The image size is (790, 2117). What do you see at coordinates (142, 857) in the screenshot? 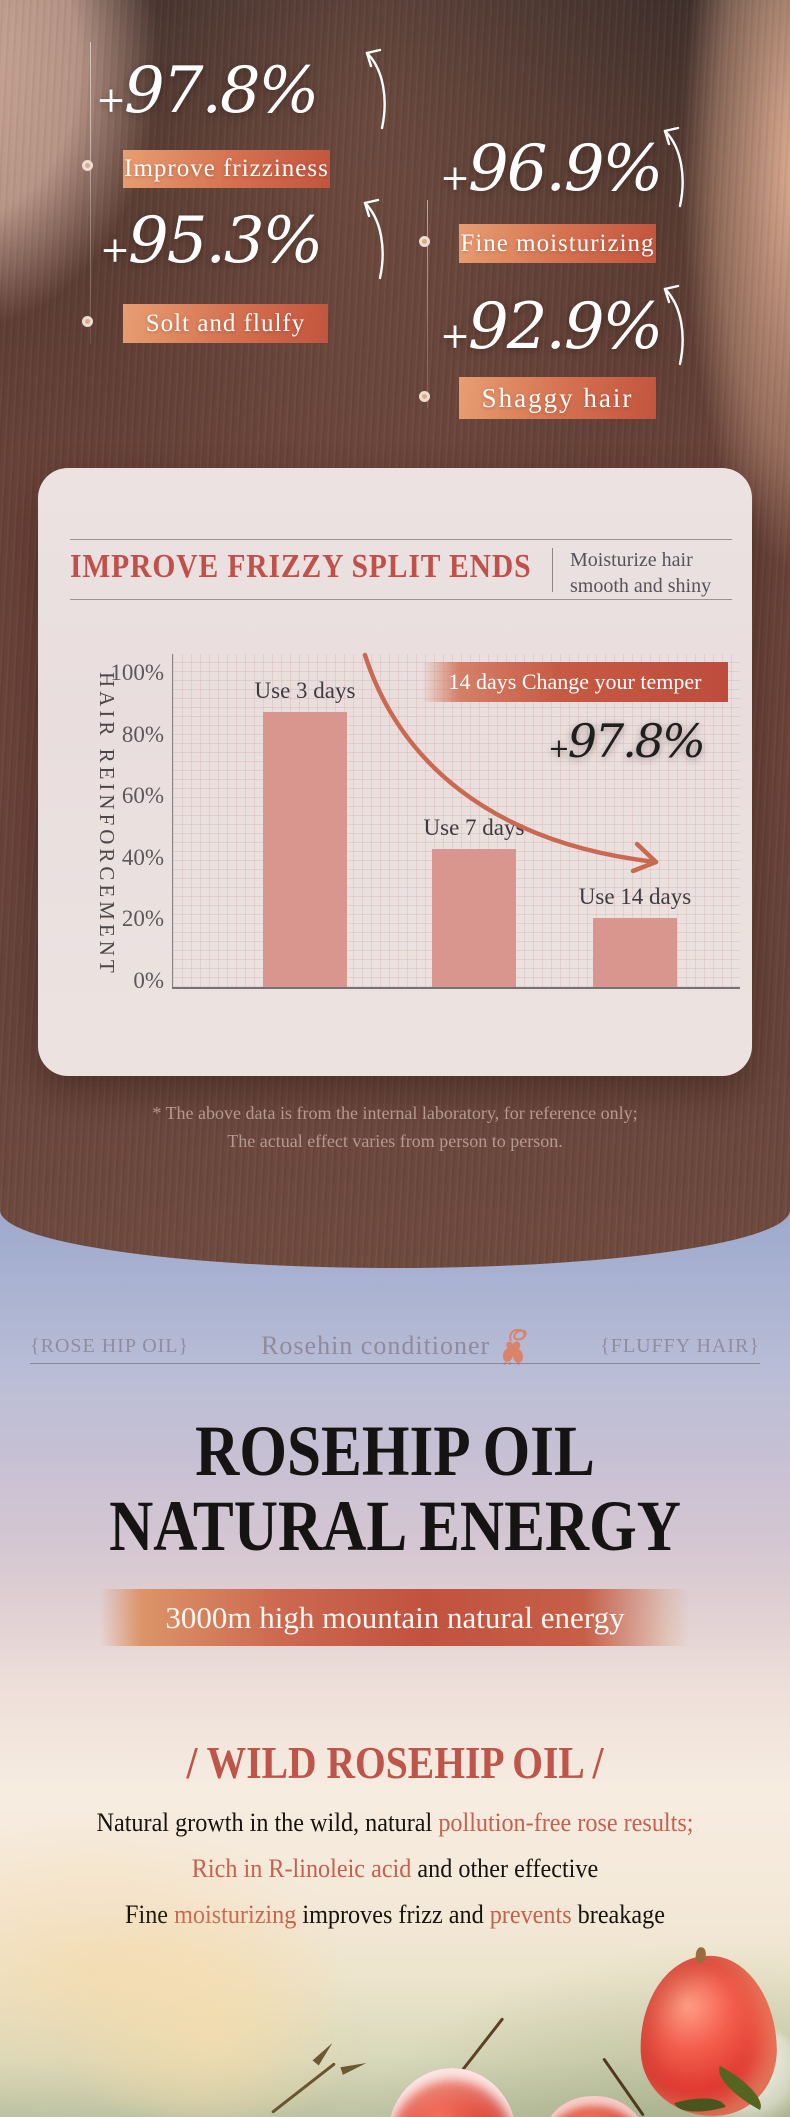
I see `y-tick: 40%` at bounding box center [142, 857].